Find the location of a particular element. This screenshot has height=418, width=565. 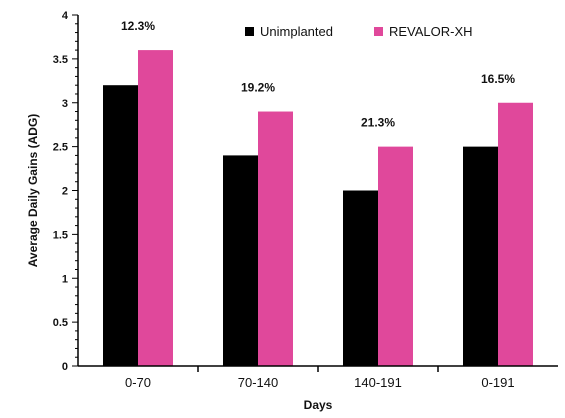

legend-swatch-unimplanted is located at coordinates (249, 31).